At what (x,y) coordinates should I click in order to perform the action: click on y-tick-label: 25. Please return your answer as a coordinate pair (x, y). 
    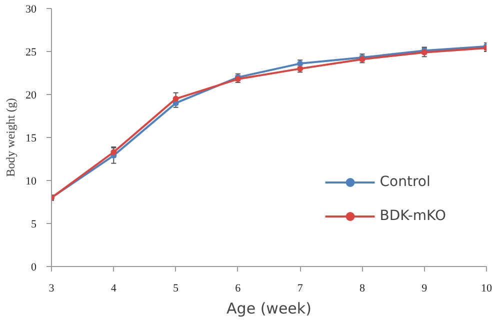
    Looking at the image, I should click on (31, 52).